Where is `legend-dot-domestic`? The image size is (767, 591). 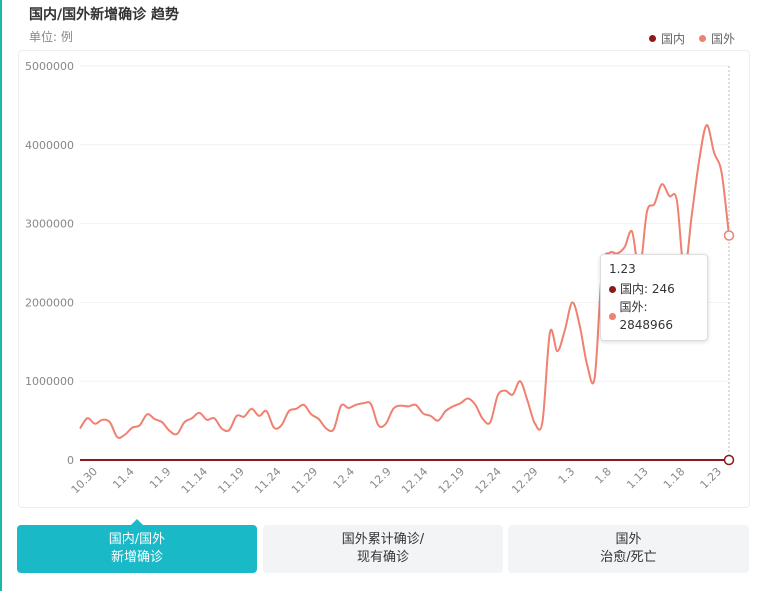
legend-dot-domestic is located at coordinates (652, 38).